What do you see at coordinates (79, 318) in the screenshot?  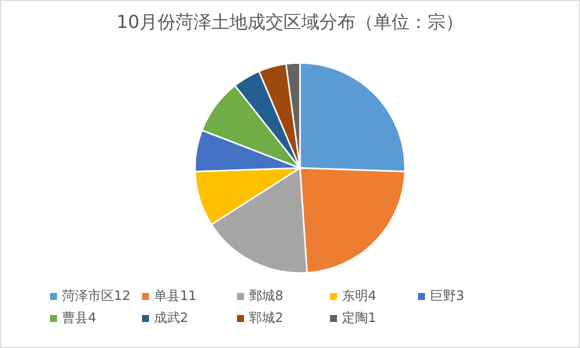 I see `legend-label: 曹县4` at bounding box center [79, 318].